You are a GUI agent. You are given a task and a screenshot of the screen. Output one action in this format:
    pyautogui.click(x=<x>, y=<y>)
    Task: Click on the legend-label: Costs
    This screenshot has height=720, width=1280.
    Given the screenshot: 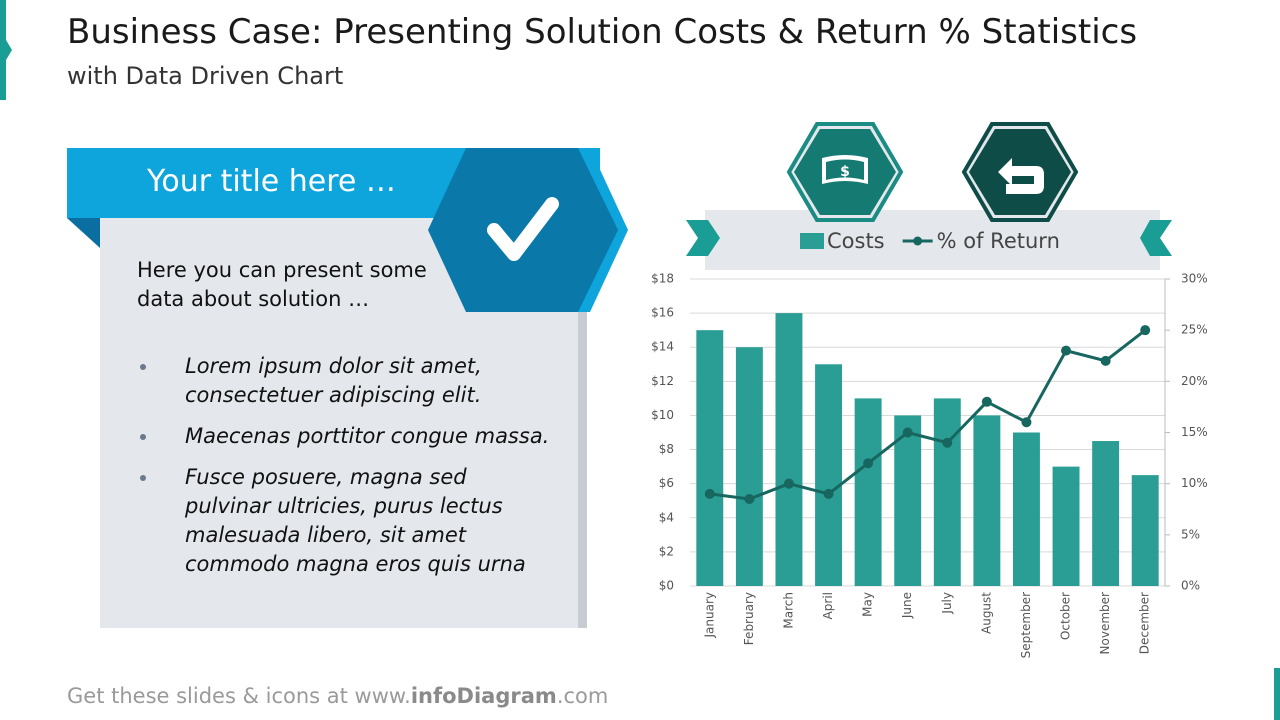 What is the action you would take?
    pyautogui.click(x=856, y=241)
    